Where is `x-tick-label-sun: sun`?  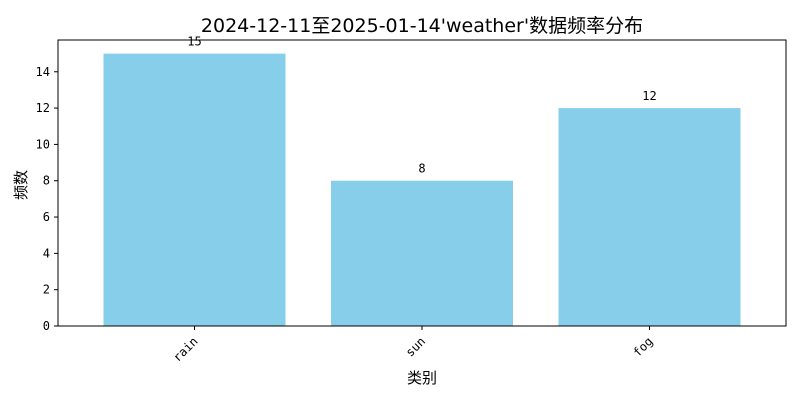
x-tick-label-sun: sun is located at coordinates (415, 346).